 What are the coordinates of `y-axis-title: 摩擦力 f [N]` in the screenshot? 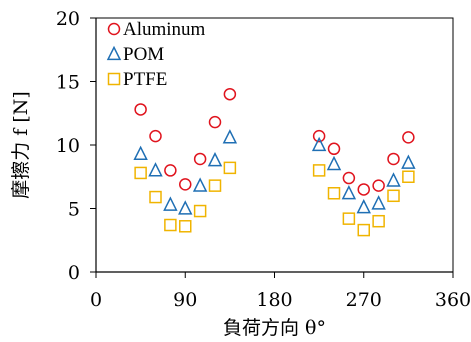 It's located at (21, 145).